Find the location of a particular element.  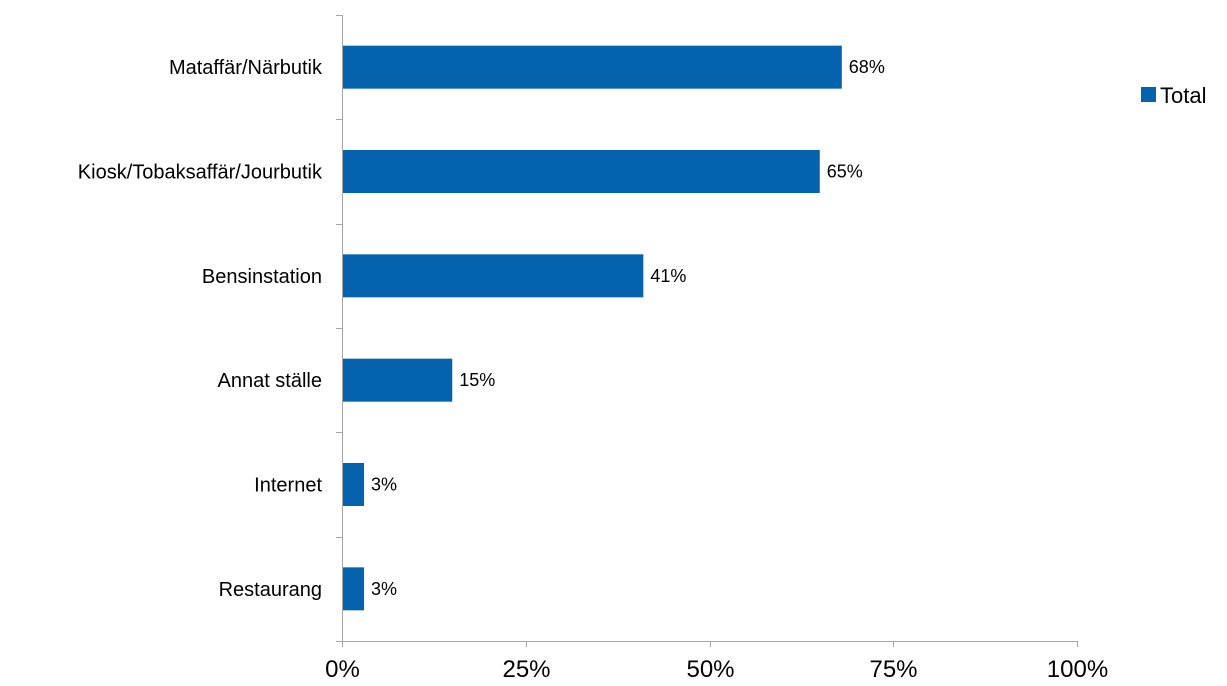

legend: Total is located at coordinates (1173, 95).